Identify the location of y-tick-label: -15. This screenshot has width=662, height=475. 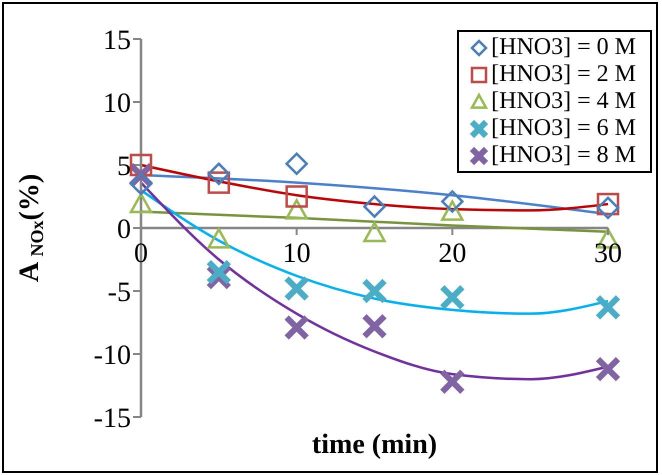
(112, 418).